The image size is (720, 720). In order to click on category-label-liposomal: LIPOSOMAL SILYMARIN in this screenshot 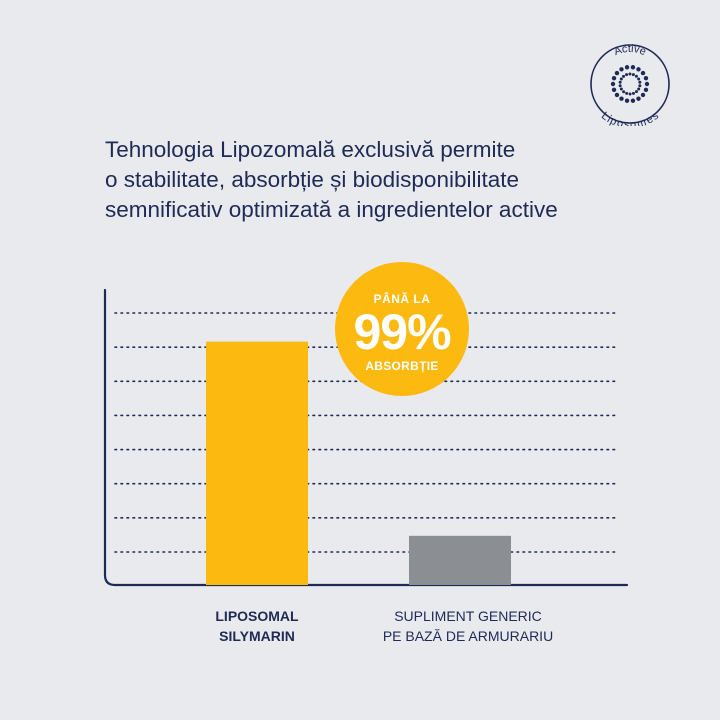, I will do `click(257, 626)`.